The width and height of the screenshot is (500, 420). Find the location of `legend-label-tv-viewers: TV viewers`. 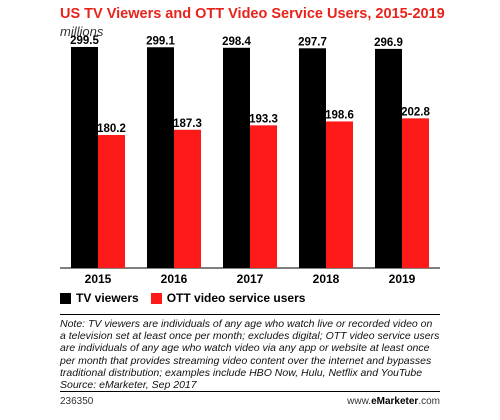

legend-label-tv-viewers: TV viewers is located at coordinates (107, 298).